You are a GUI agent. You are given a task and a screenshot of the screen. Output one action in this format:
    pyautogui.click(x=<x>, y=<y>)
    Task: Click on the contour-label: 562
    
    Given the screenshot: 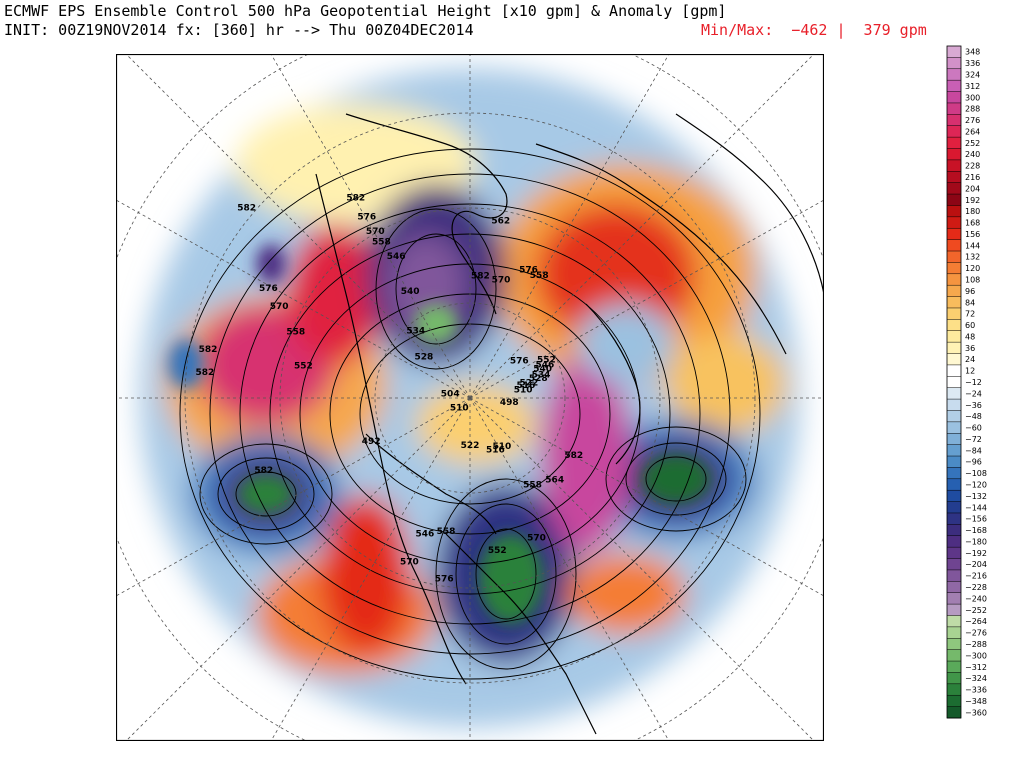 What is the action you would take?
    pyautogui.click(x=500, y=222)
    